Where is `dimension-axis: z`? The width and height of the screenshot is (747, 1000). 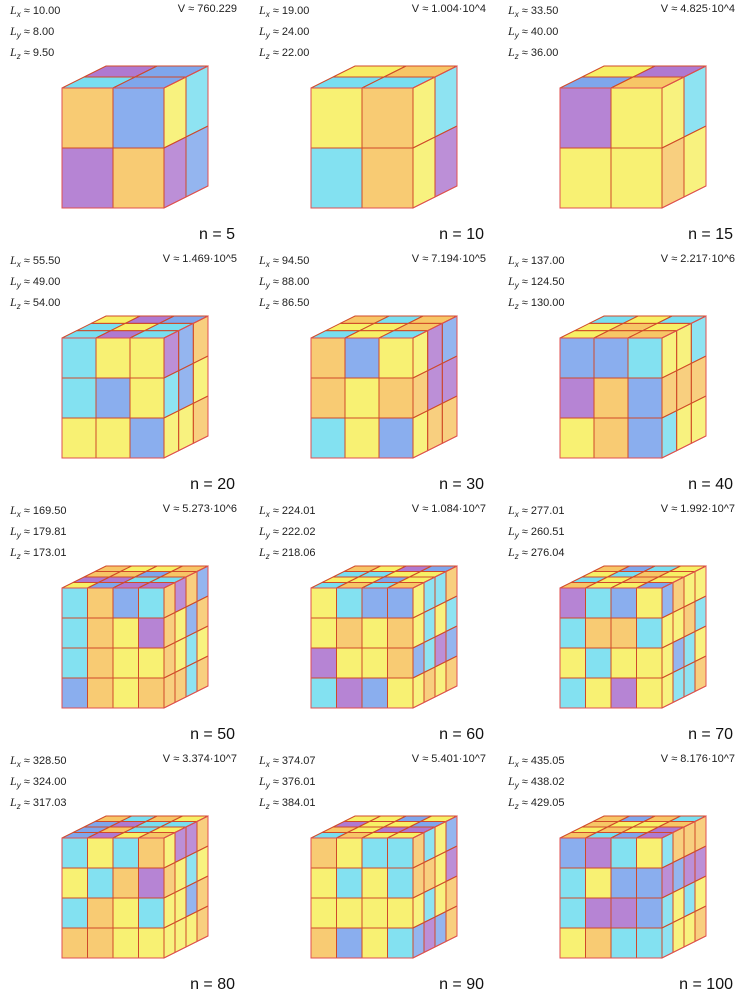
dimension-axis: z is located at coordinates (18, 557).